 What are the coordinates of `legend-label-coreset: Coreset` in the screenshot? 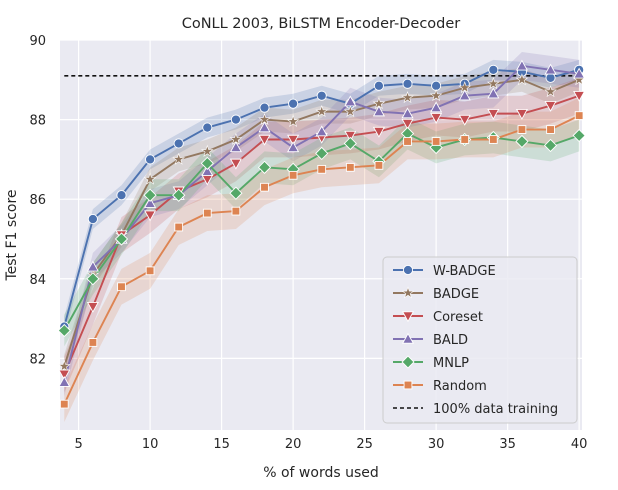 It's located at (458, 317).